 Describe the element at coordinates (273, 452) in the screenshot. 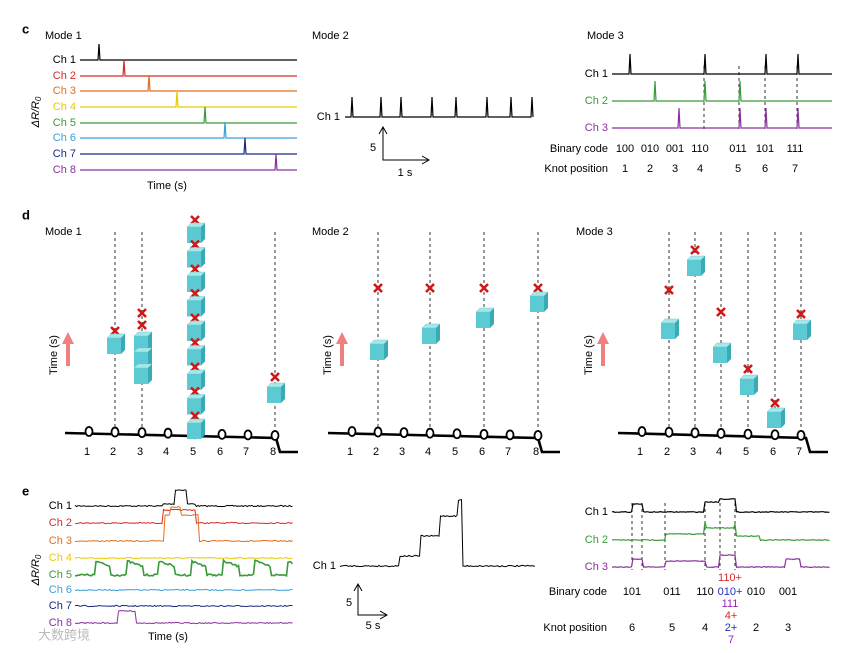

I see `knot-number: 8` at that location.